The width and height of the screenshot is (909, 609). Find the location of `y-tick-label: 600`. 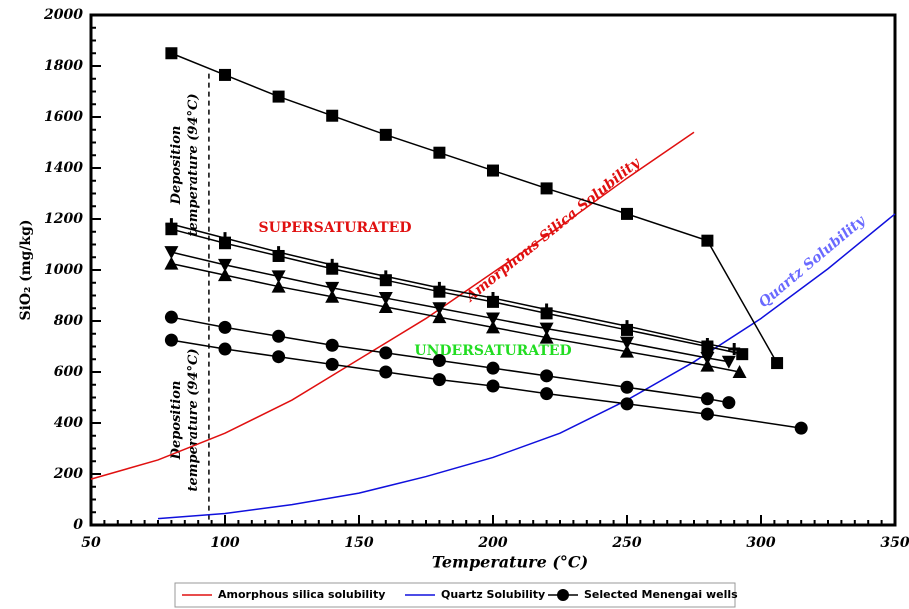

y-tick-label: 600 is located at coordinates (68, 372).